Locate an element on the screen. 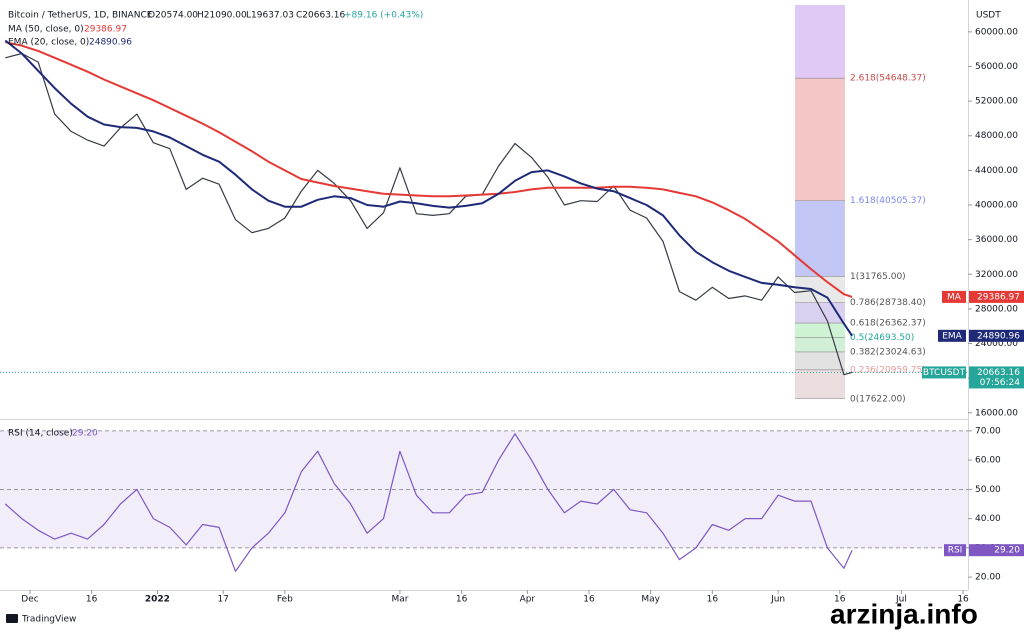 The height and width of the screenshot is (636, 1024). price-tag-countdown: 07:56:24 is located at coordinates (1000, 383).